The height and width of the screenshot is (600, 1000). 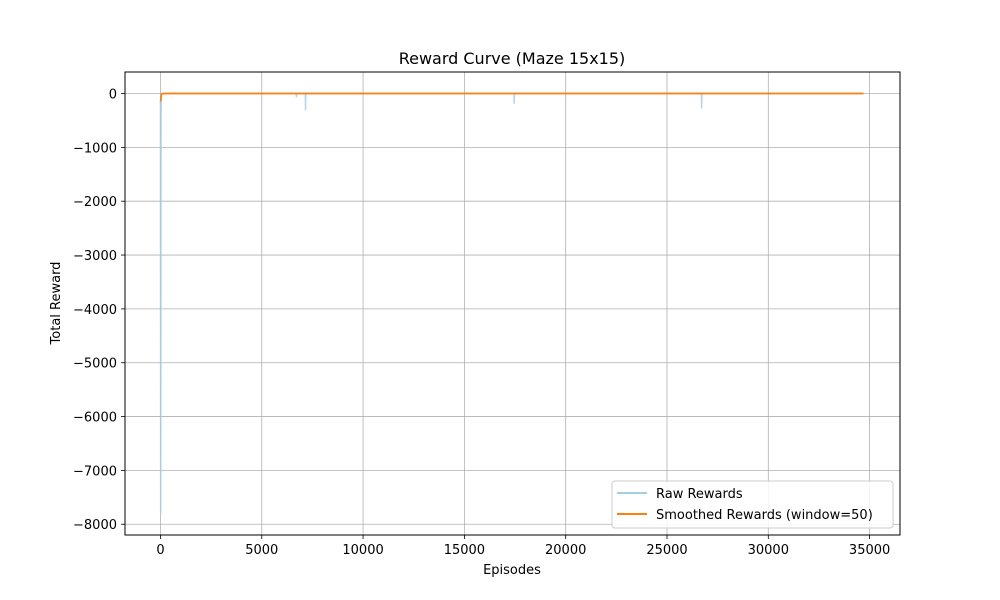 What do you see at coordinates (56, 304) in the screenshot?
I see `y-axis-label: Total Reward` at bounding box center [56, 304].